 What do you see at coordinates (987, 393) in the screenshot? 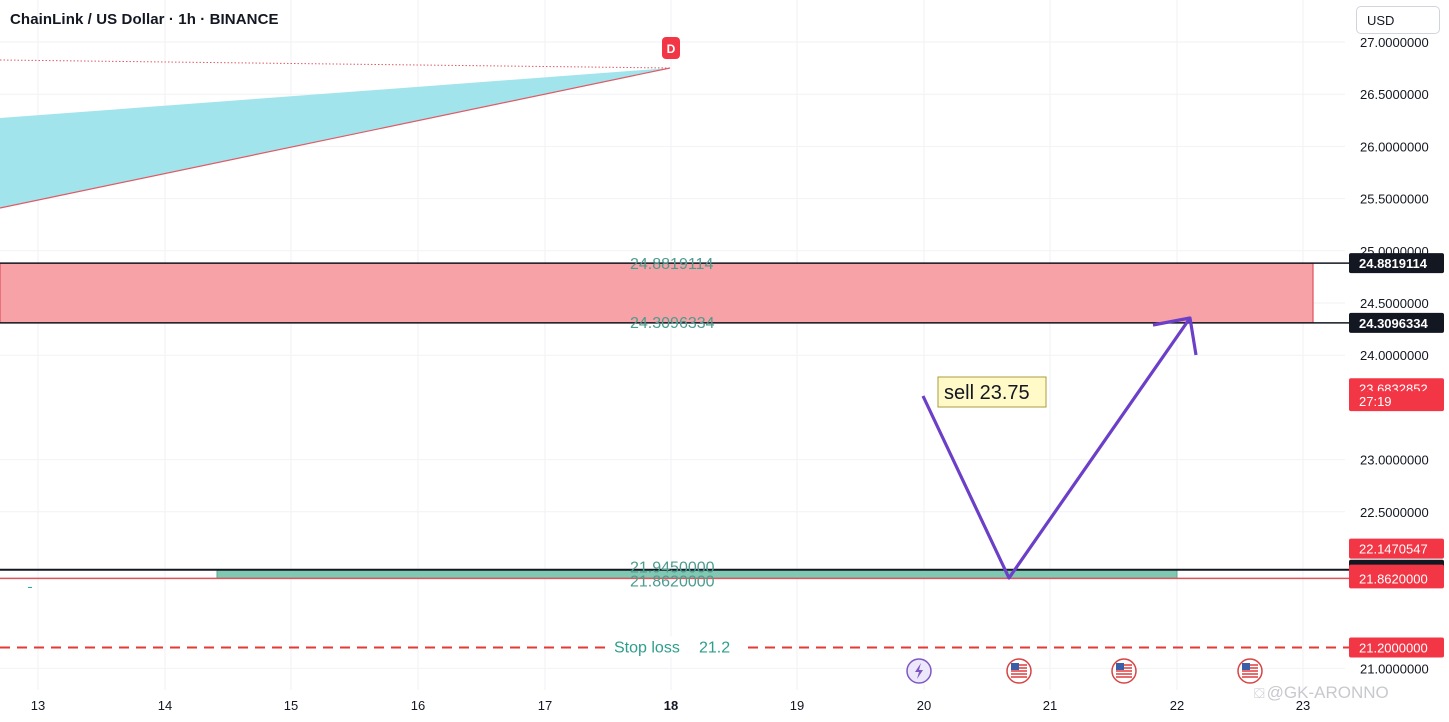
I see `sell-note-text: sell 23.75` at bounding box center [987, 393].